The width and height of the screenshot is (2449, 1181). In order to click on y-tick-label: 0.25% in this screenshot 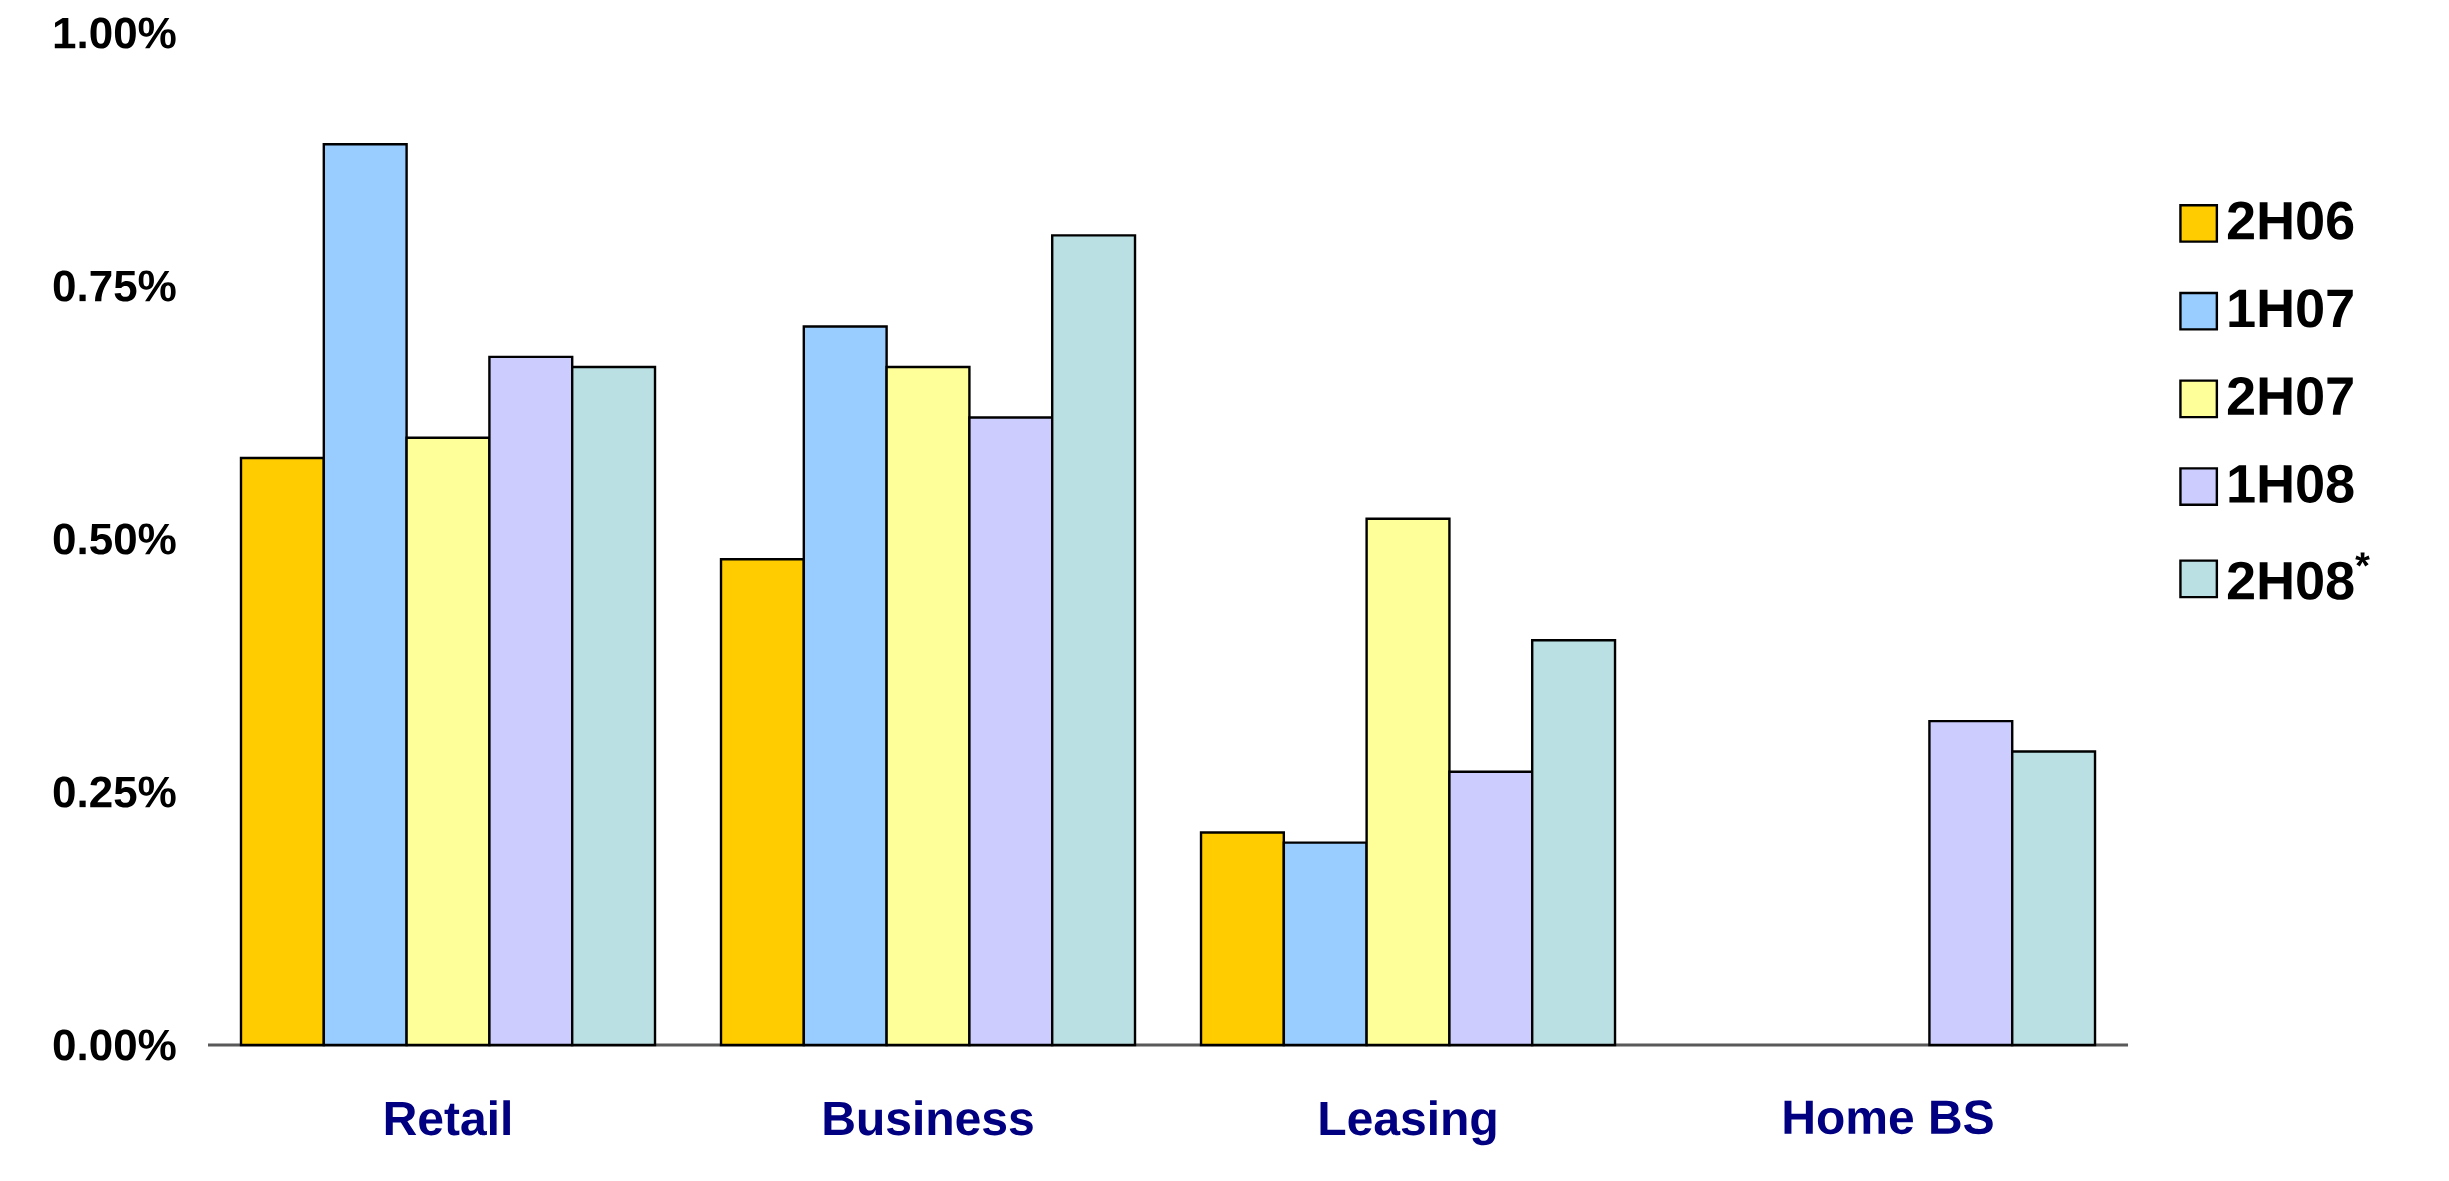, I will do `click(114, 792)`.